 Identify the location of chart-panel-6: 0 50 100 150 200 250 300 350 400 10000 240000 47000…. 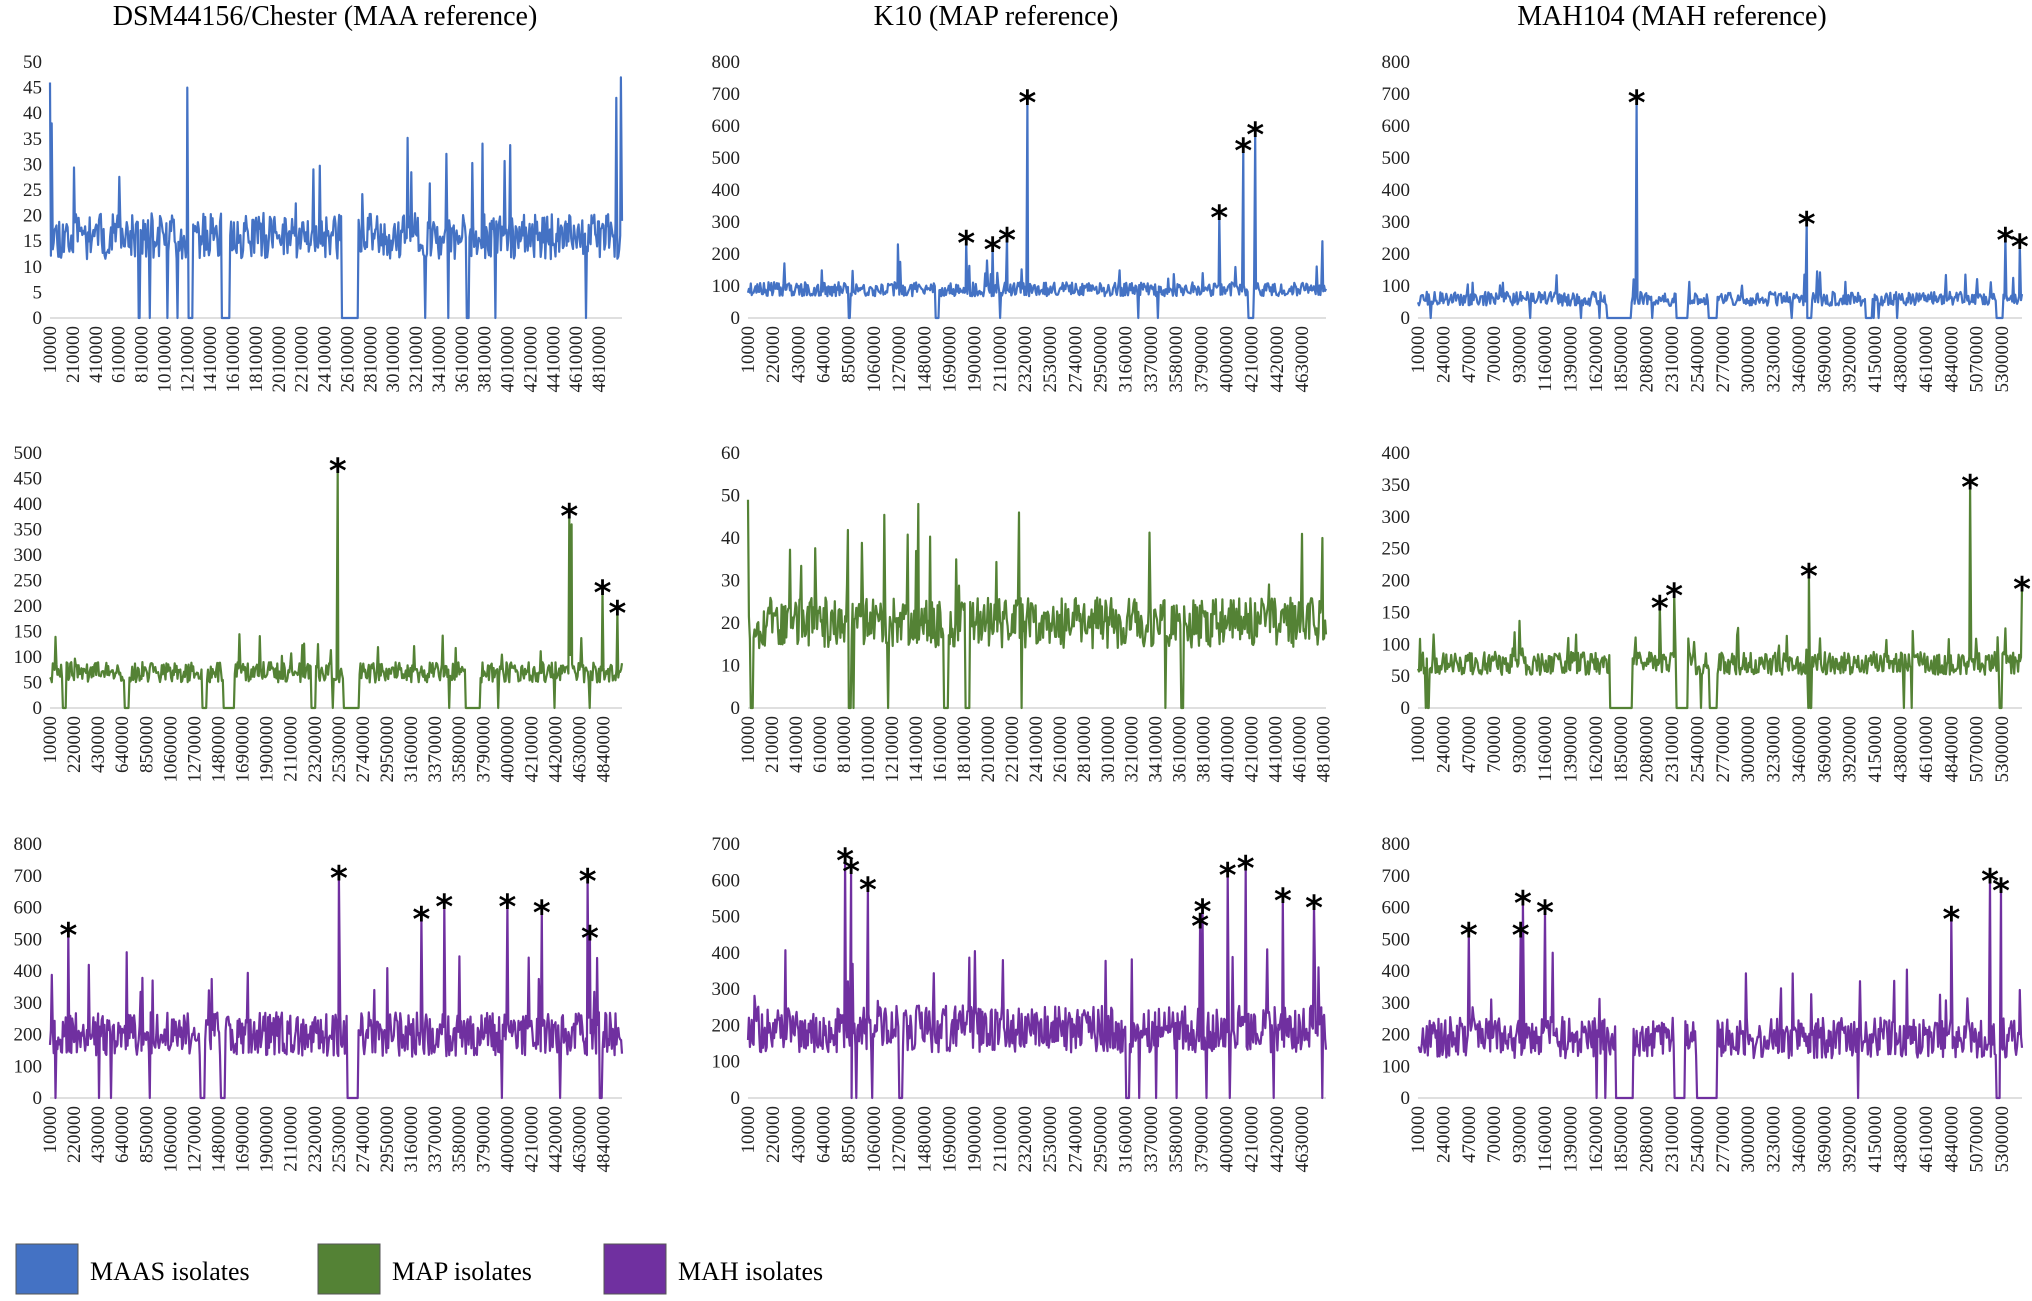
(1707, 613).